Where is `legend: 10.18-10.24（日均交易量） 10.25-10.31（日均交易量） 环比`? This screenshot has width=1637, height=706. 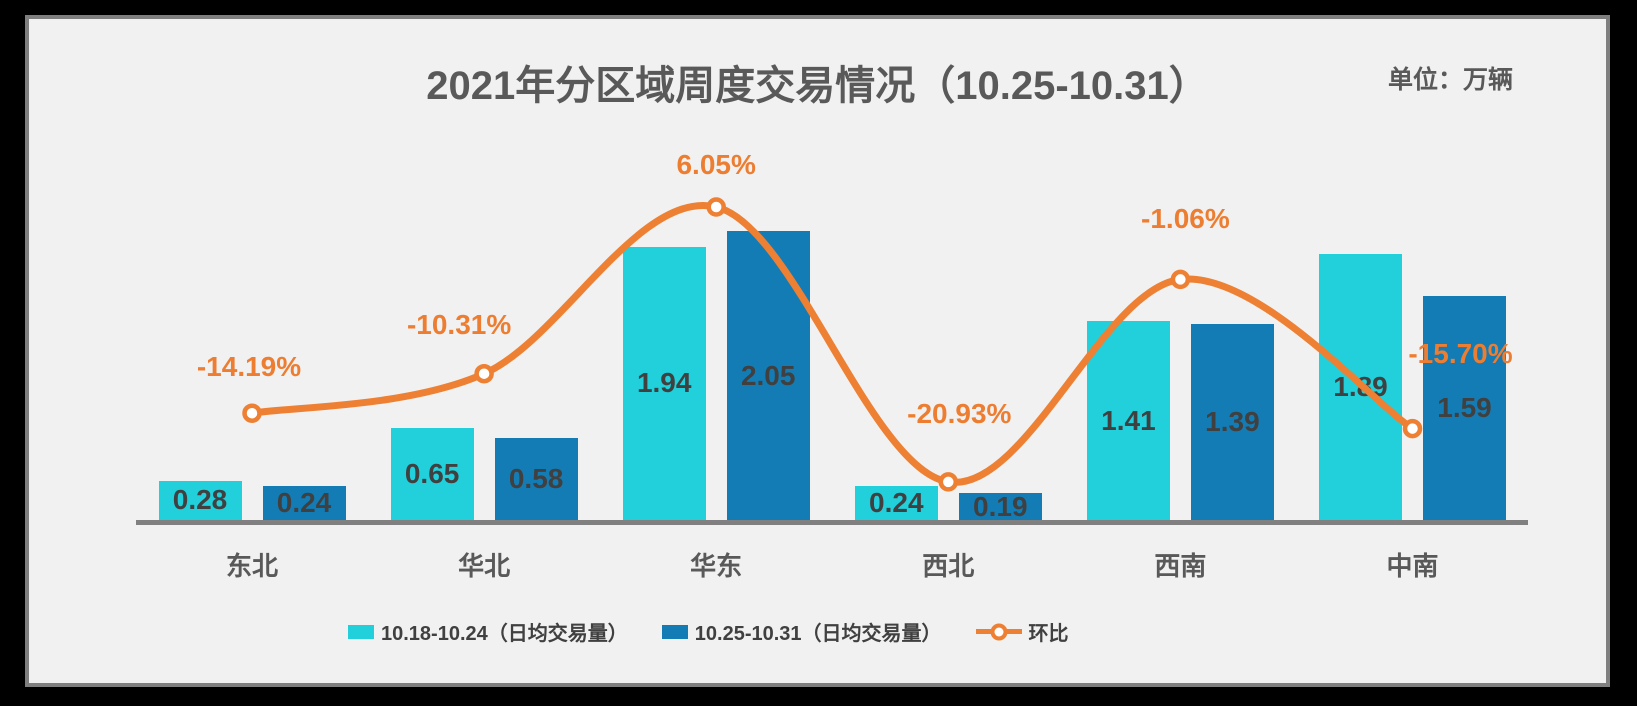
legend: 10.18-10.24（日均交易量） 10.25-10.31（日均交易量） 环比 is located at coordinates (708, 631).